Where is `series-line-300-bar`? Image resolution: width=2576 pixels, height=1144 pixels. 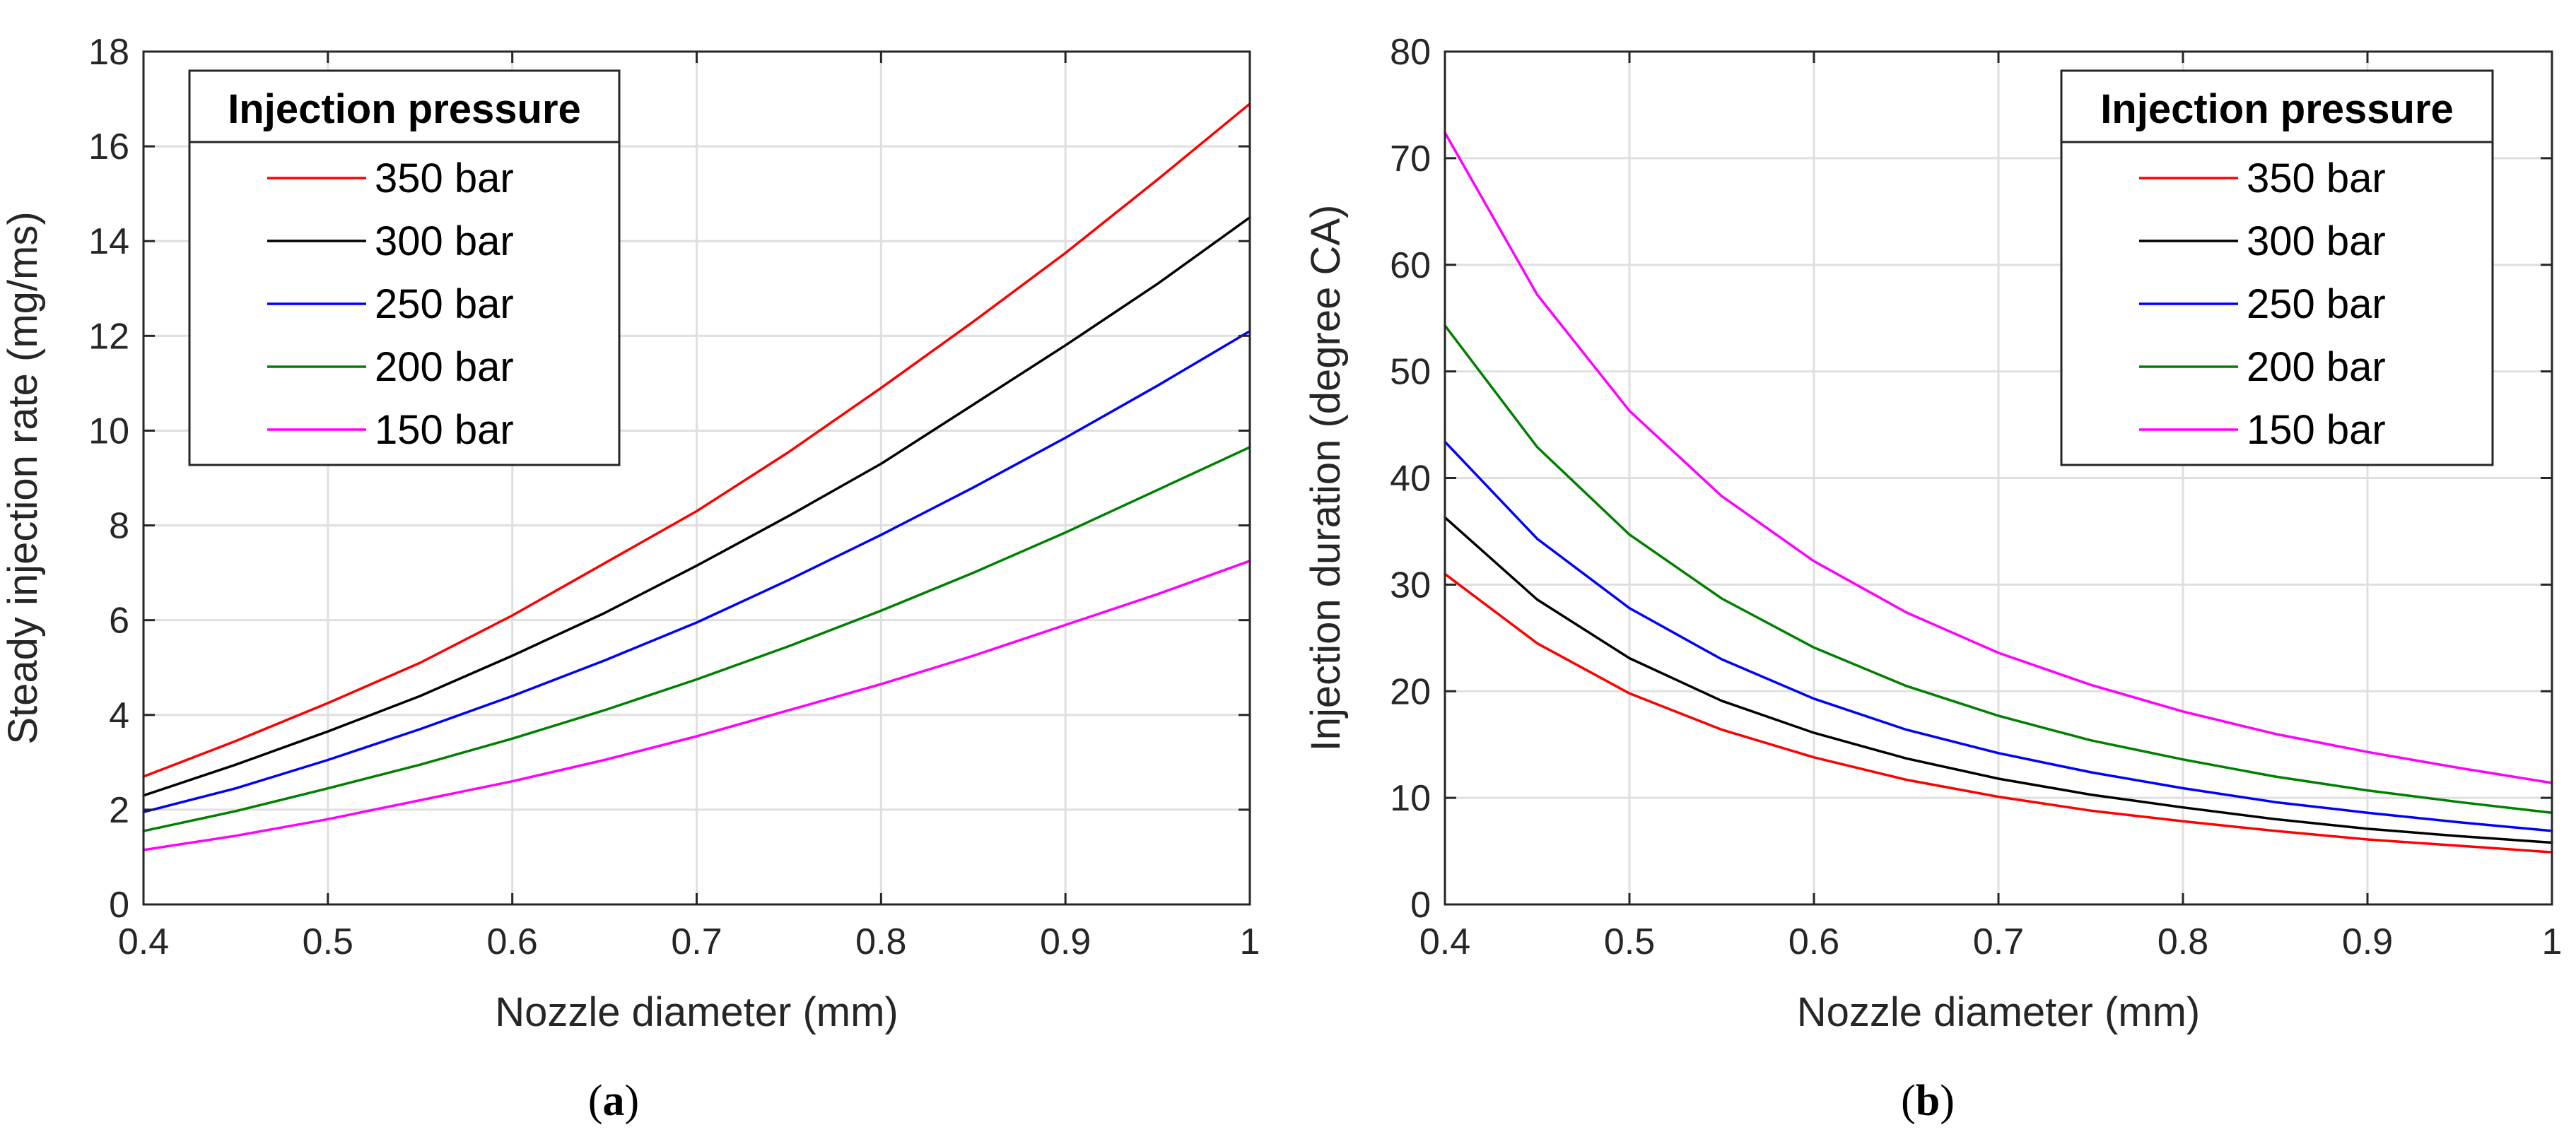 series-line-300-bar is located at coordinates (1998, 680).